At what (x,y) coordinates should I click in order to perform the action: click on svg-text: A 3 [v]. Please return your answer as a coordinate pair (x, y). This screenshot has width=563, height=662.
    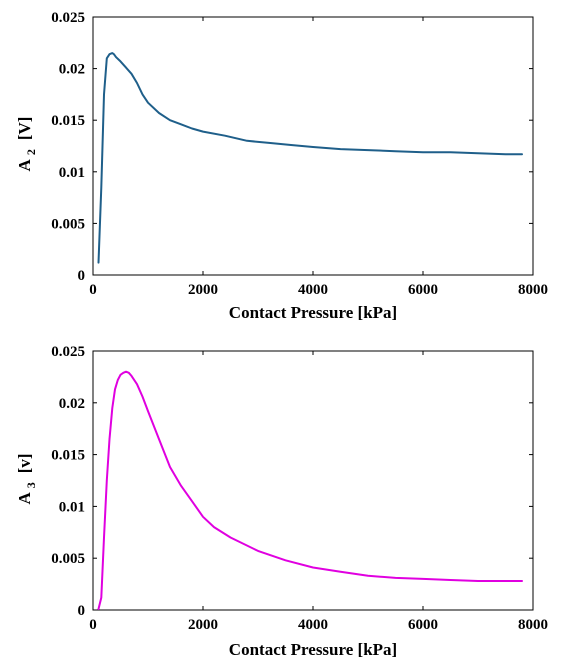
    Looking at the image, I should click on (27, 478).